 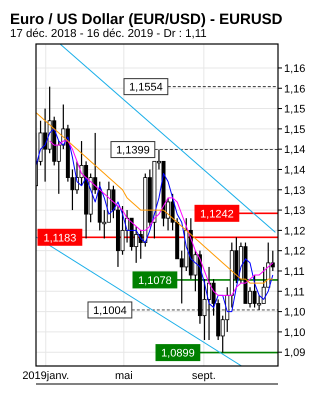 What do you see at coordinates (155, 280) in the screenshot?
I see `ref-line-label: 1,1078` at bounding box center [155, 280].